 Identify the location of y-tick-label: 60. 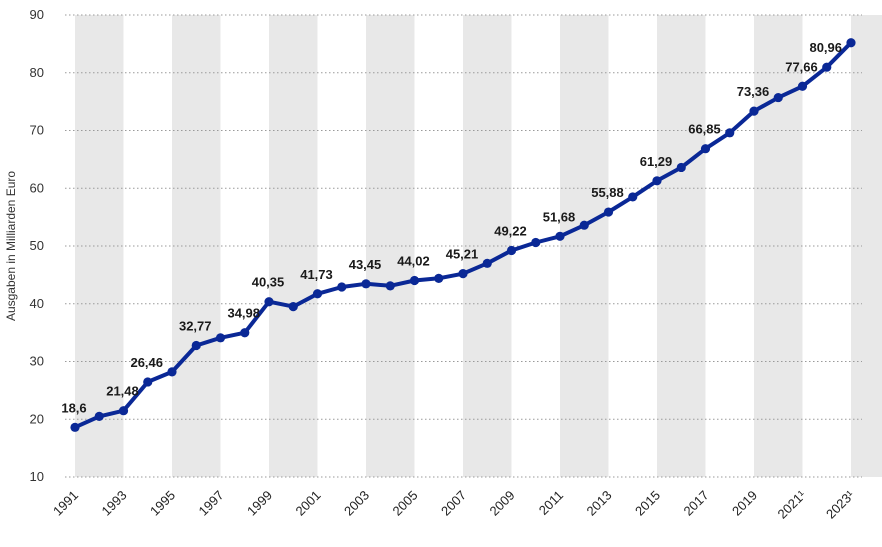
(37, 187).